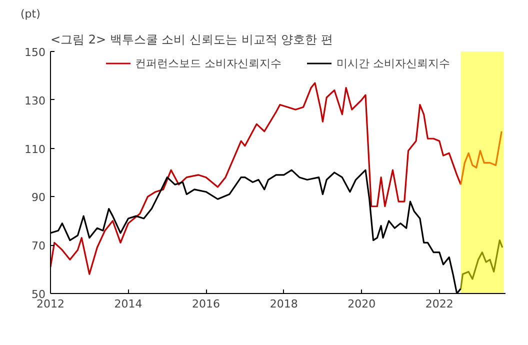 Image resolution: width=528 pixels, height=345 pixels. Describe the element at coordinates (362, 304) in the screenshot. I see `x-tick-label: 2020` at that location.